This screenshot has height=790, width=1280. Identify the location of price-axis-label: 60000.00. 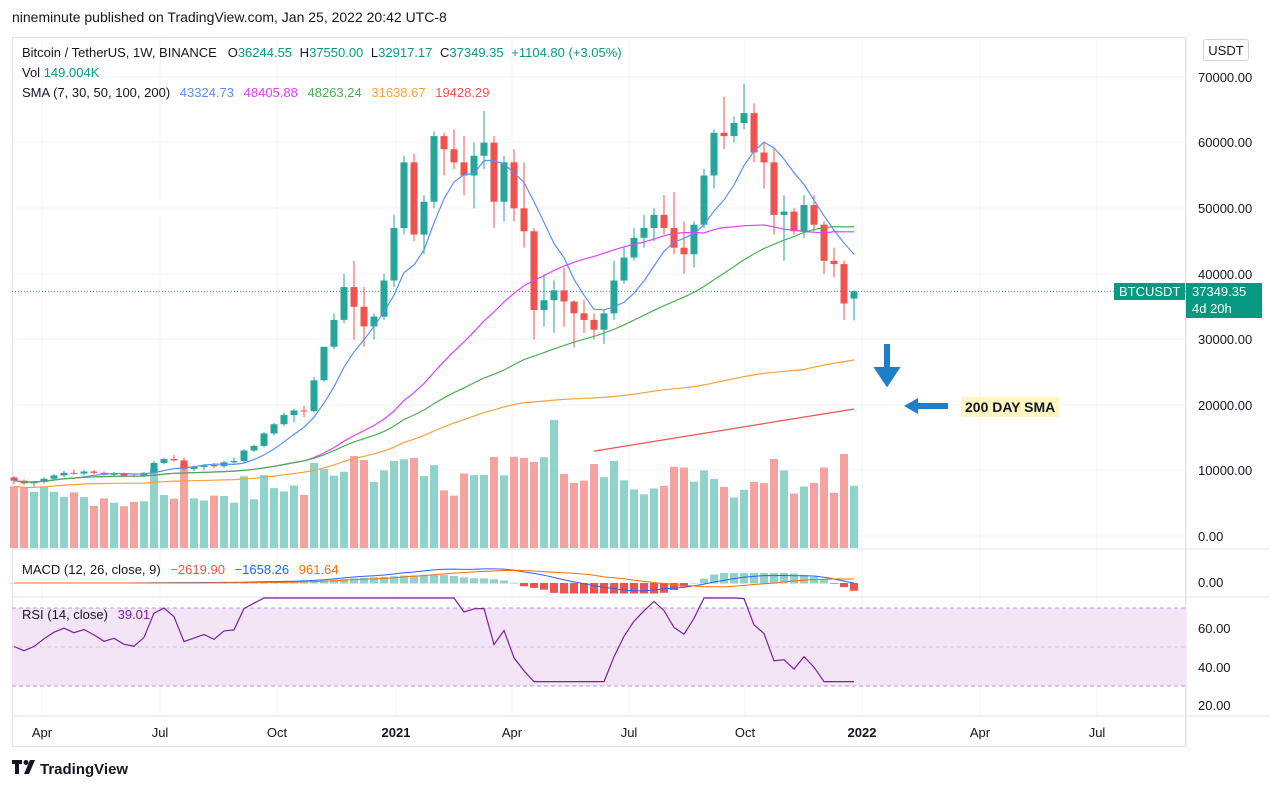
(1225, 142).